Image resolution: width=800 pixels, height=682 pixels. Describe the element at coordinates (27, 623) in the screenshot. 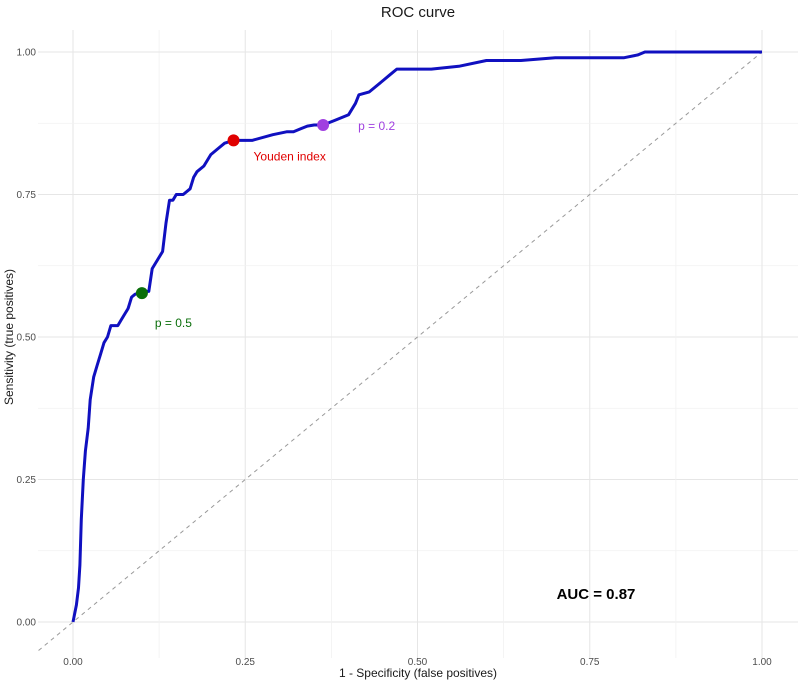

I see `y-tick-label: 0.00` at that location.